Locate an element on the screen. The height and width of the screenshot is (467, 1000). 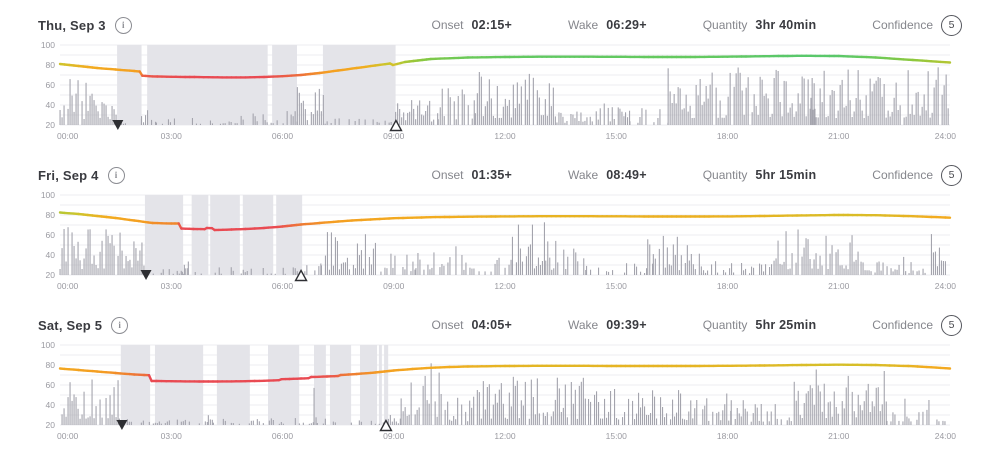
wake-value: 09:39+ is located at coordinates (626, 325).